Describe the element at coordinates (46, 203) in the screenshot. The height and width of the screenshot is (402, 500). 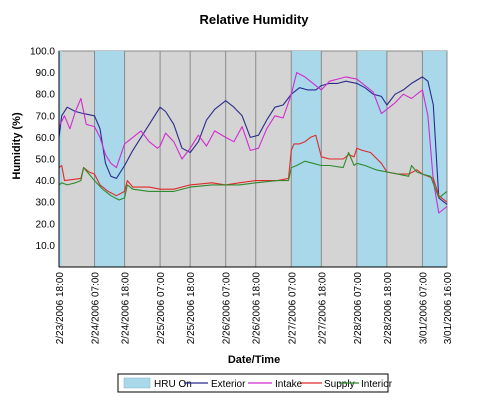
I see `y-tick-label: 30.0` at that location.